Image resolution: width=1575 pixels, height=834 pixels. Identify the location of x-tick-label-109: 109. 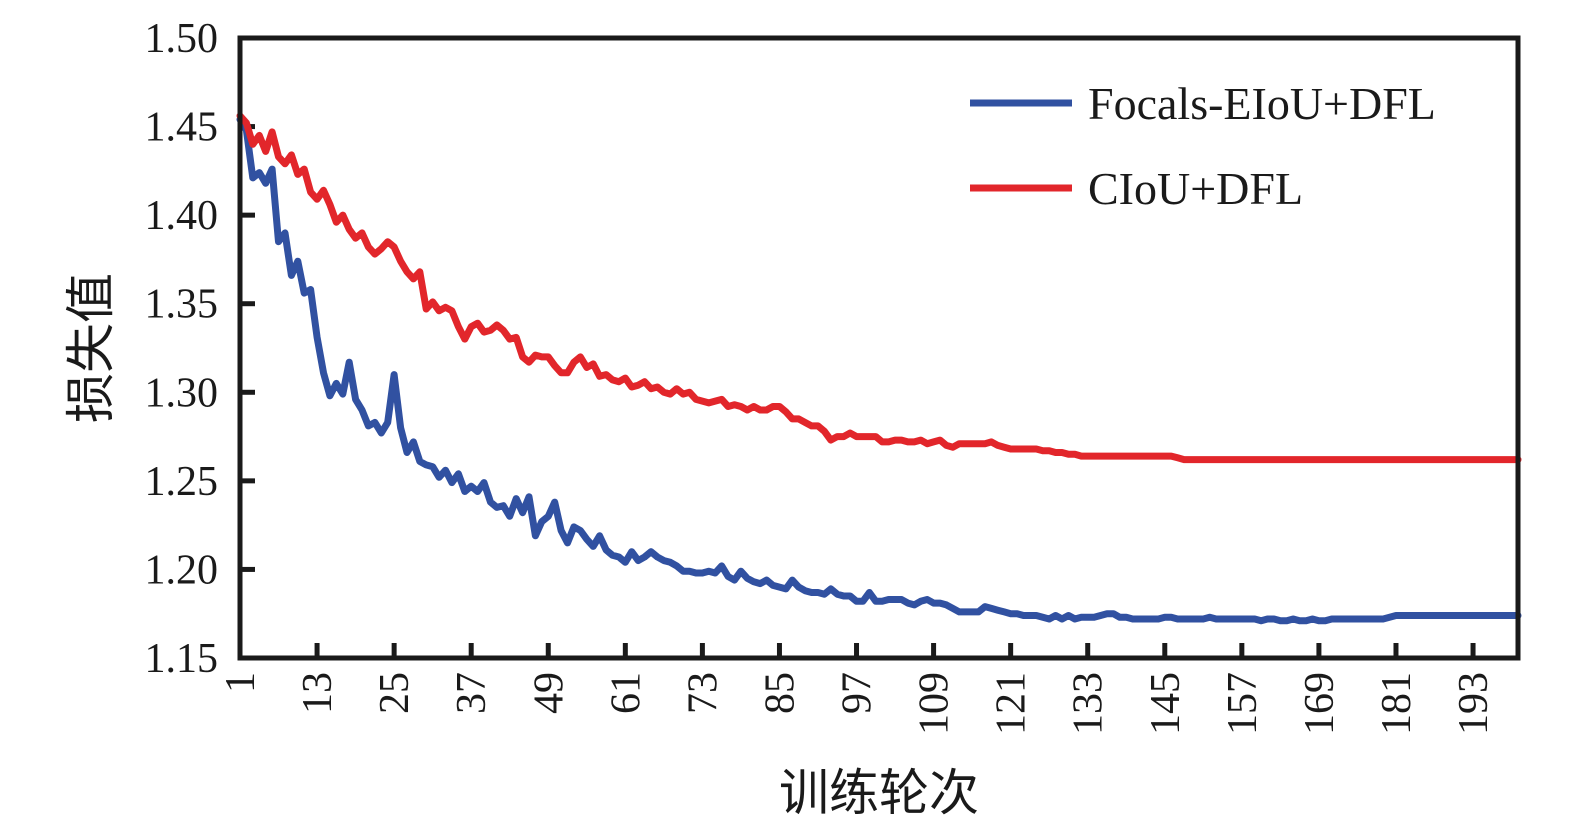
(935, 703).